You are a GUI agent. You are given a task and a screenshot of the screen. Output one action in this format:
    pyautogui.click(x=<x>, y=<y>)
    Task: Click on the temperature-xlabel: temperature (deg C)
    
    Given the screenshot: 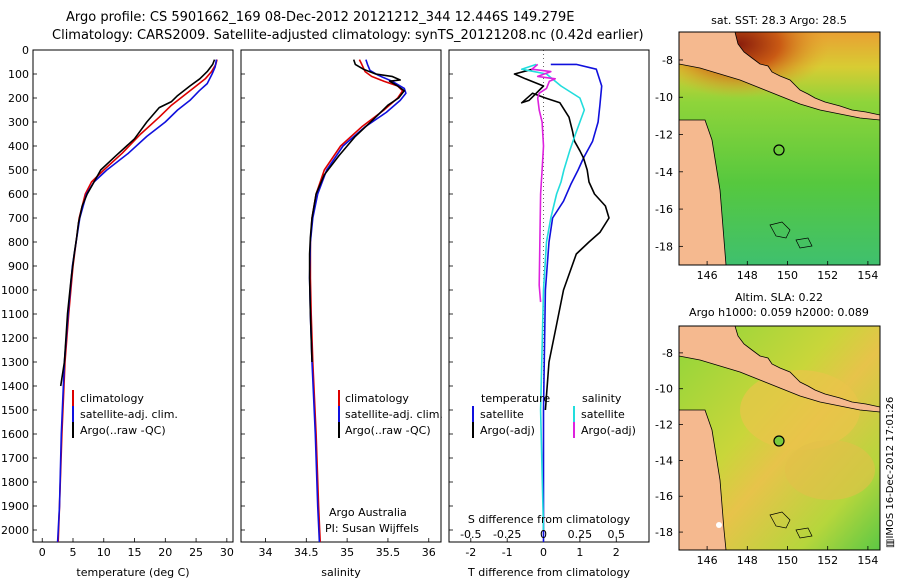 What is the action you would take?
    pyautogui.click(x=132, y=572)
    